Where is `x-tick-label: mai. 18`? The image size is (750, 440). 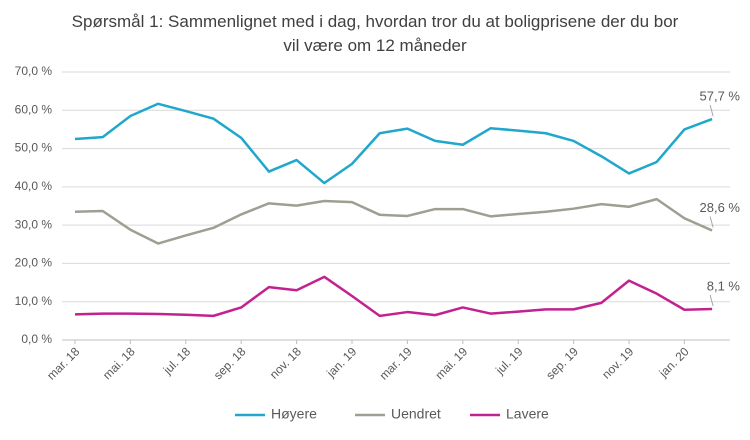
x-tick-label: mai. 18 is located at coordinates (119, 363).